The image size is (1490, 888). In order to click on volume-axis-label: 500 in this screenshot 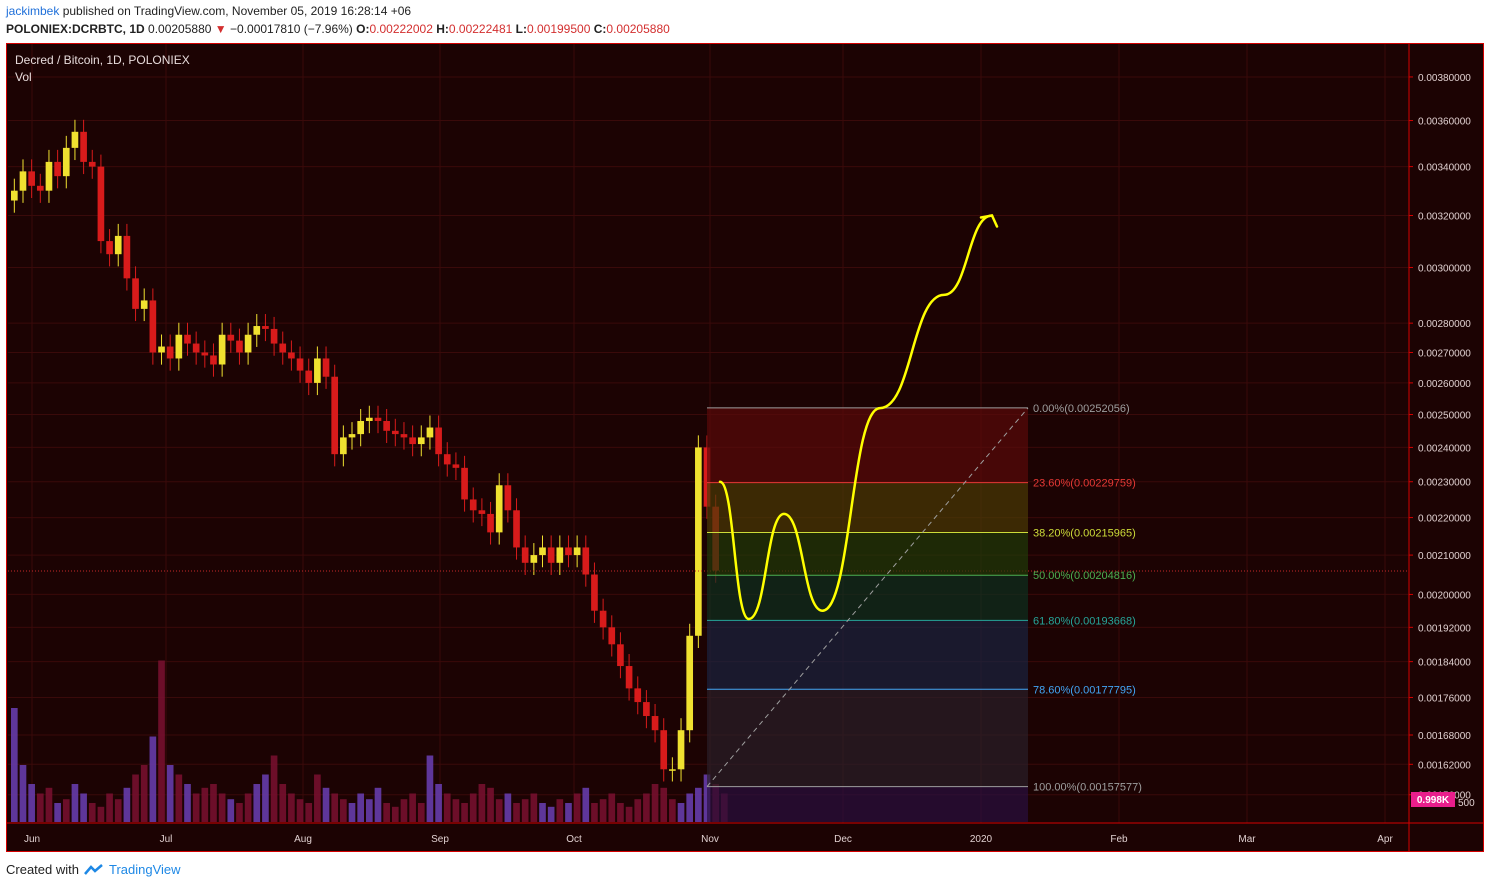, I will do `click(1466, 803)`.